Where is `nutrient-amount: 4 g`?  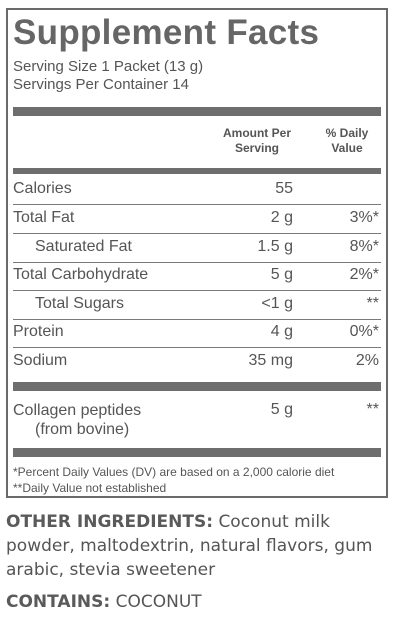
nutrient-amount: 4 g is located at coordinates (281, 331).